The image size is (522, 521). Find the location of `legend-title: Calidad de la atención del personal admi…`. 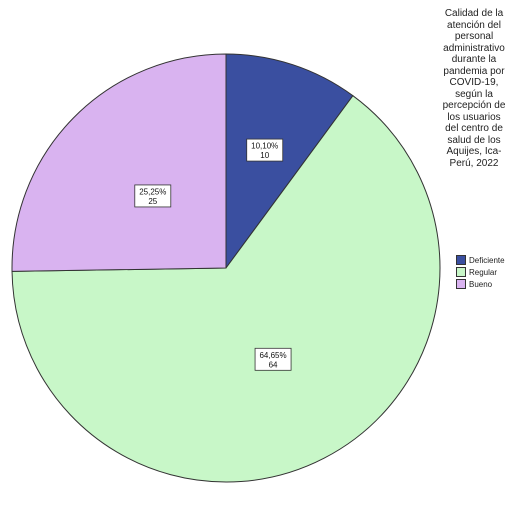

legend-title: Calidad de la atención del personal admi… is located at coordinates (474, 88).